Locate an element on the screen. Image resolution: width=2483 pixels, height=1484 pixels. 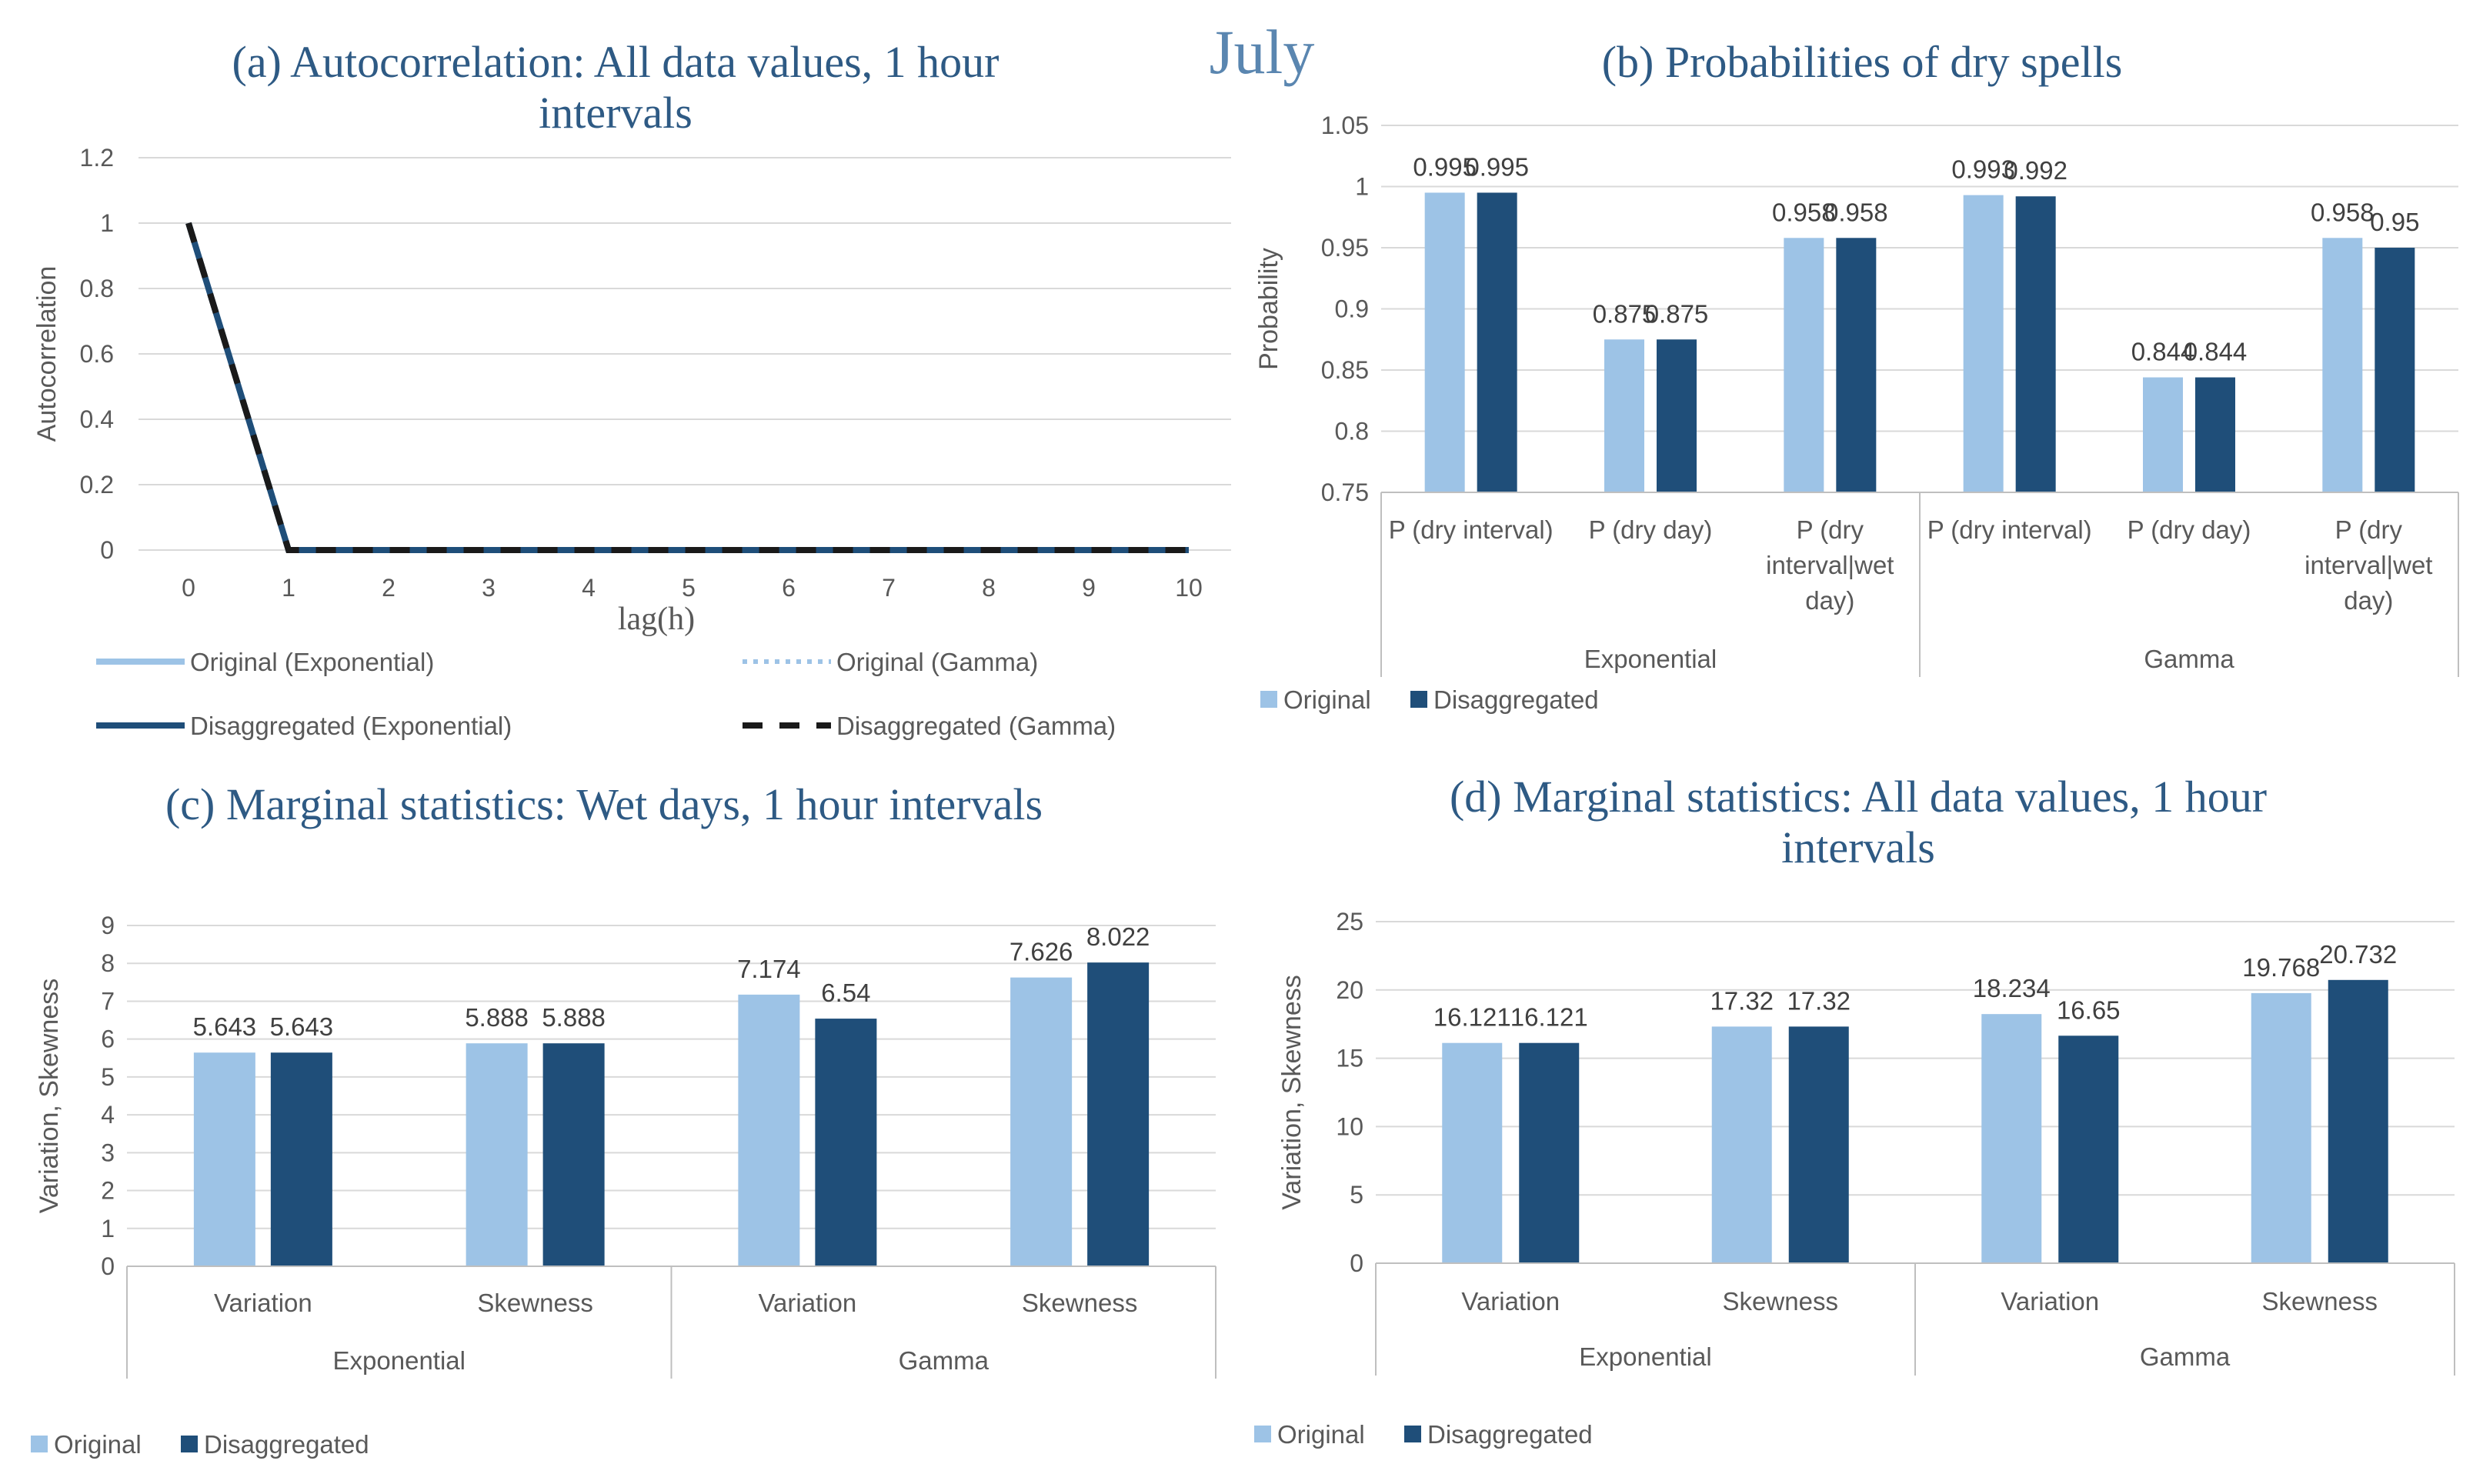
chart-a-legend-label: Original (Exponential) is located at coordinates (312, 662).